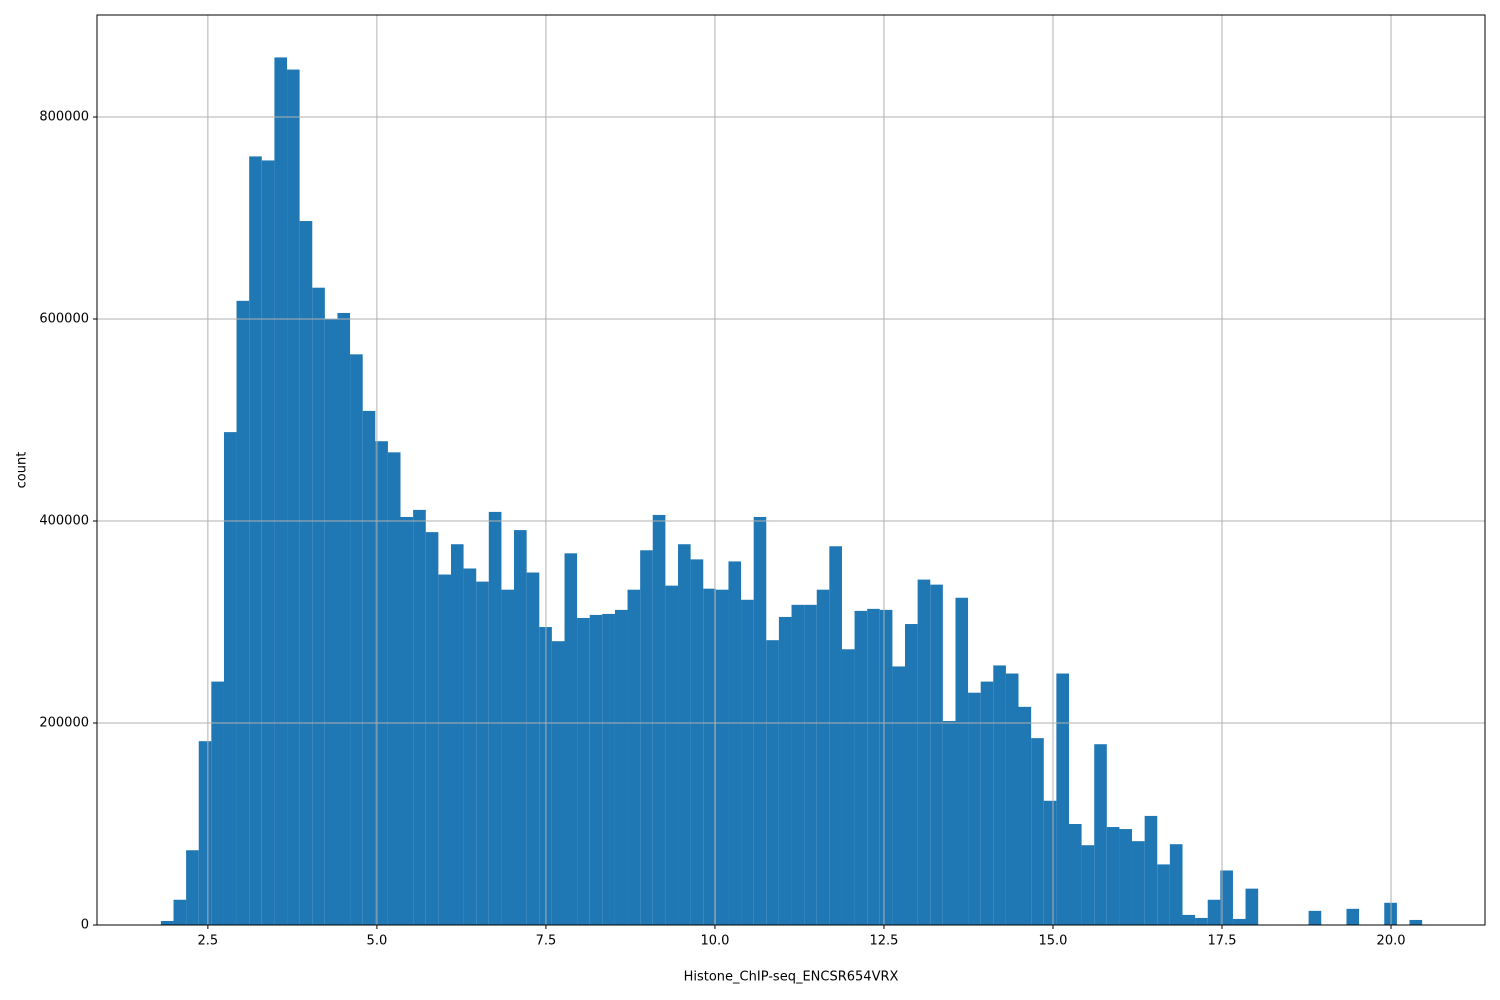 The height and width of the screenshot is (1000, 1500). Describe the element at coordinates (208, 941) in the screenshot. I see `x-tick-label: 2.5` at that location.